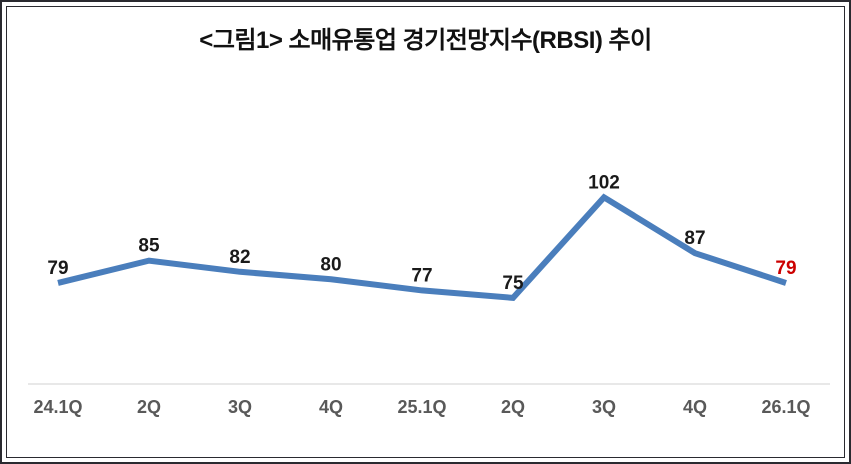 The width and height of the screenshot is (851, 464). Describe the element at coordinates (513, 283) in the screenshot. I see `data-label: 75` at that location.